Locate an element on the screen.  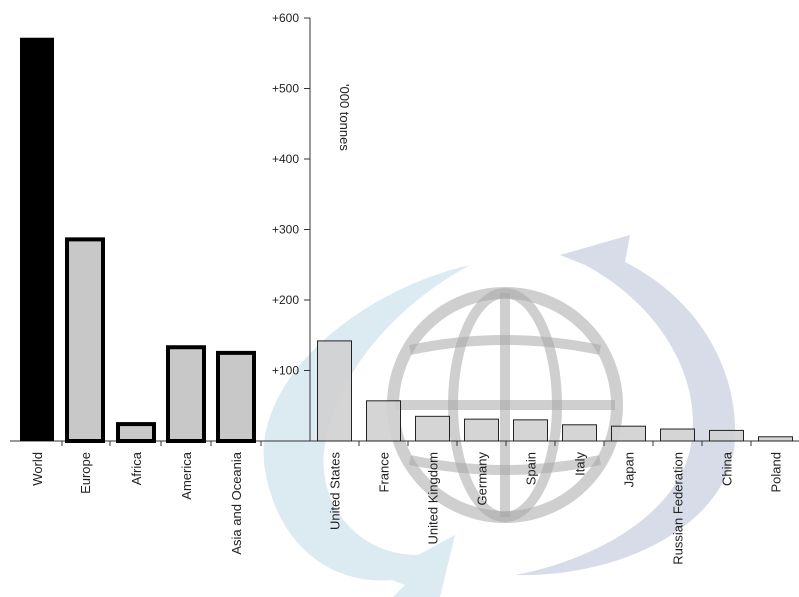
y-tick-label: +400 is located at coordinates (285, 159).